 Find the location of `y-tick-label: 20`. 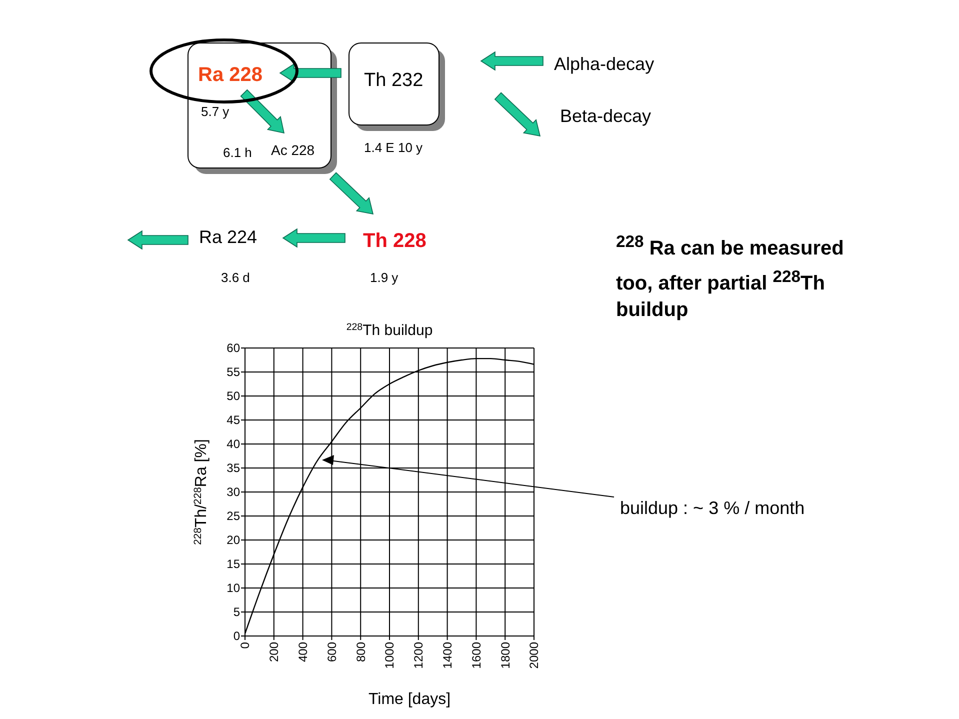

y-tick-label: 20 is located at coordinates (233, 540).